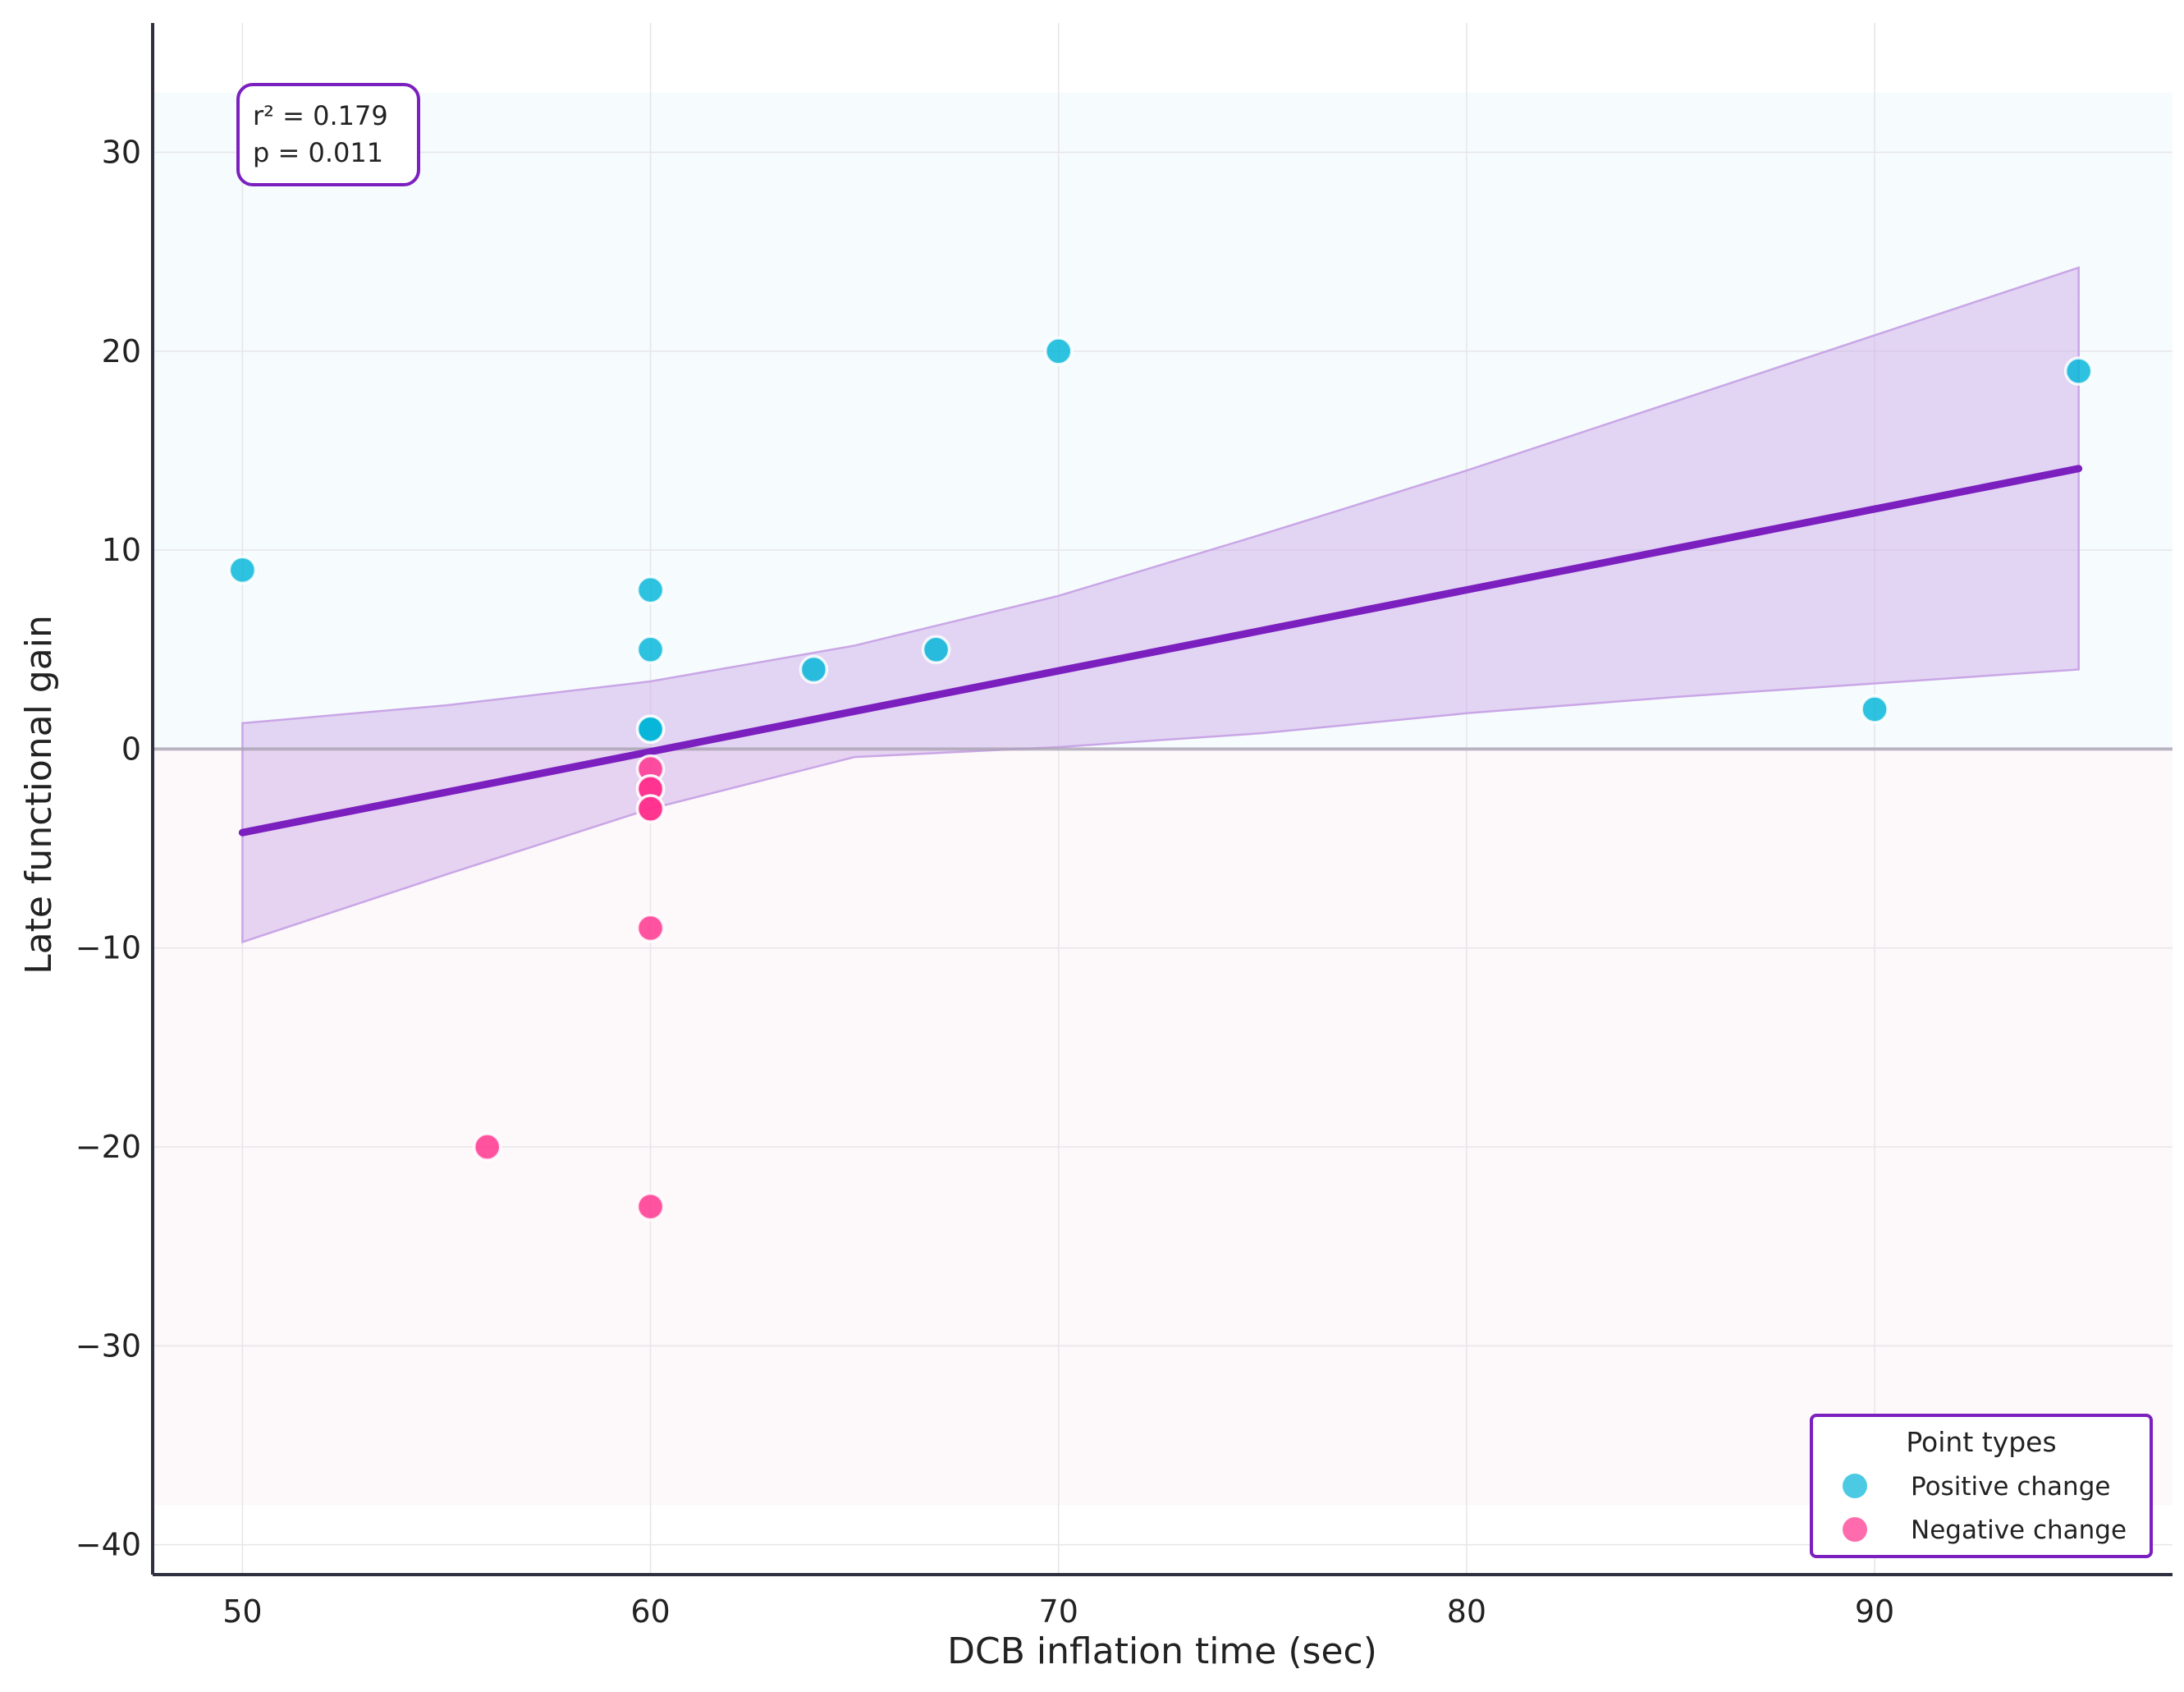 The height and width of the screenshot is (1692, 2184). I want to click on y-tick-label: −10, so click(108, 948).